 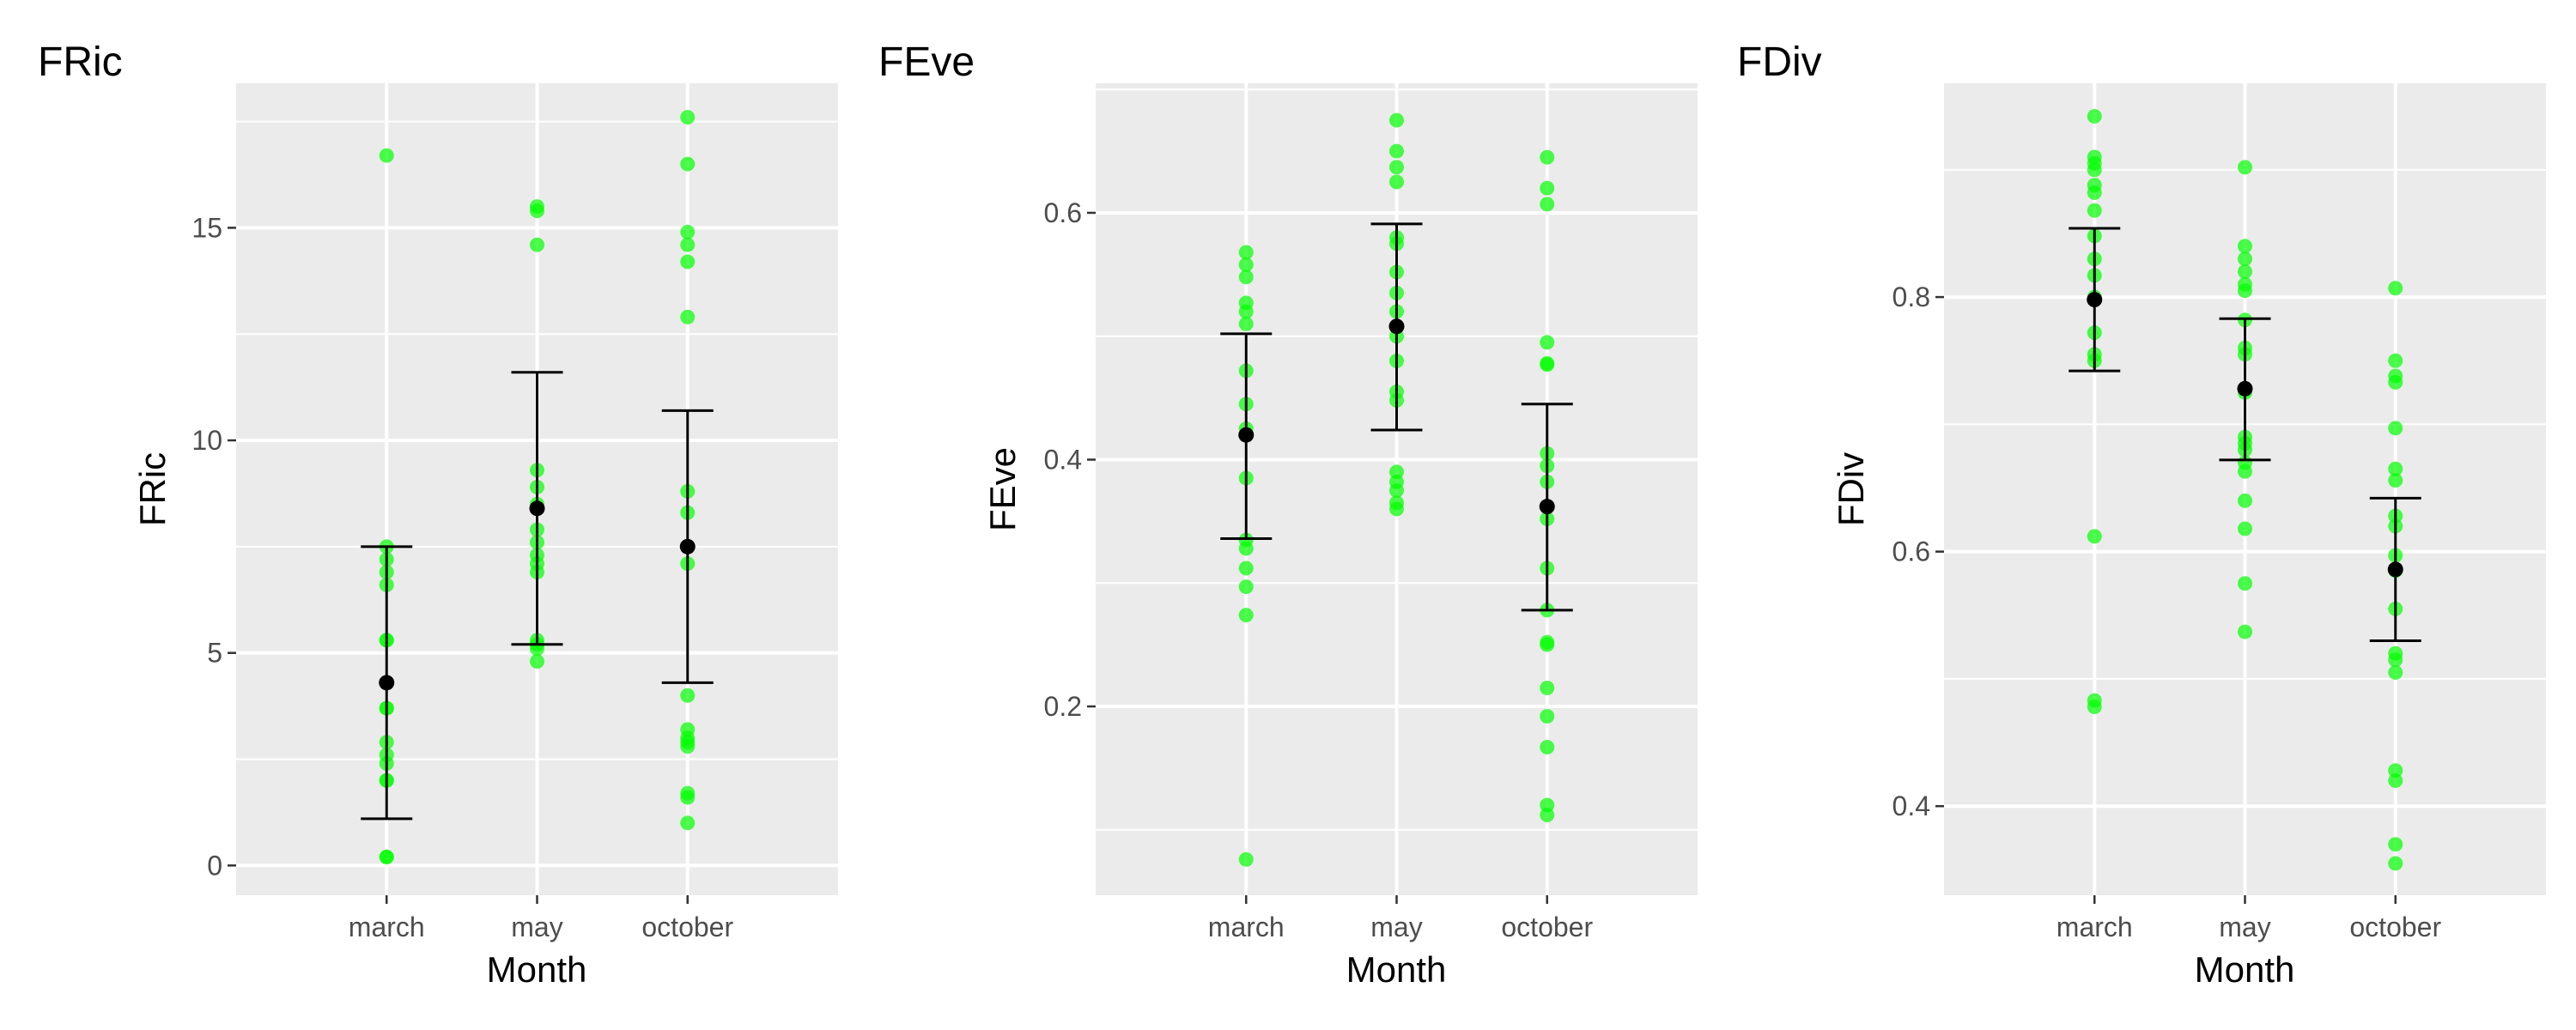 I want to click on x-axis-ticks-fric: march may october, so click(x=541, y=918).